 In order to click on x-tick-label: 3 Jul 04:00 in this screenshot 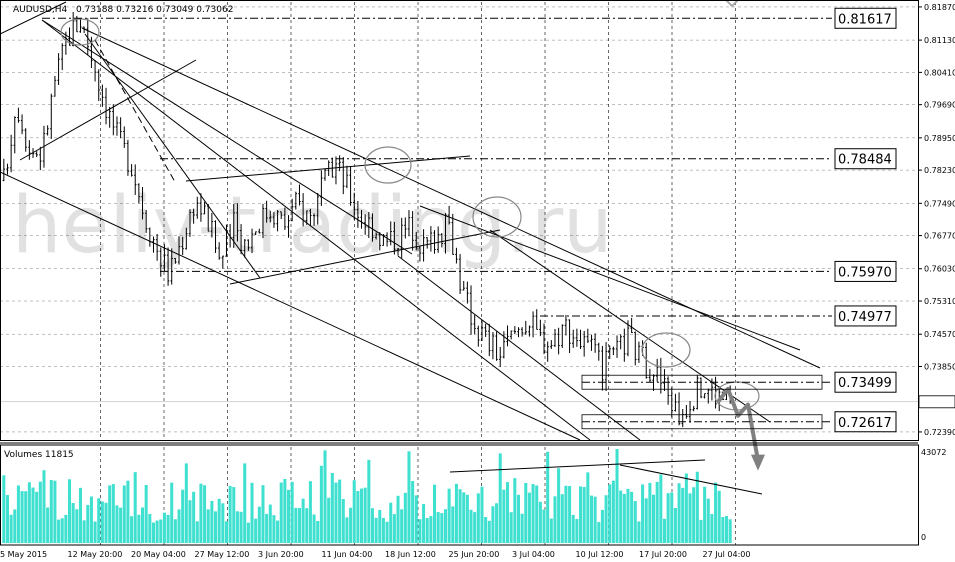, I will do `click(533, 554)`.